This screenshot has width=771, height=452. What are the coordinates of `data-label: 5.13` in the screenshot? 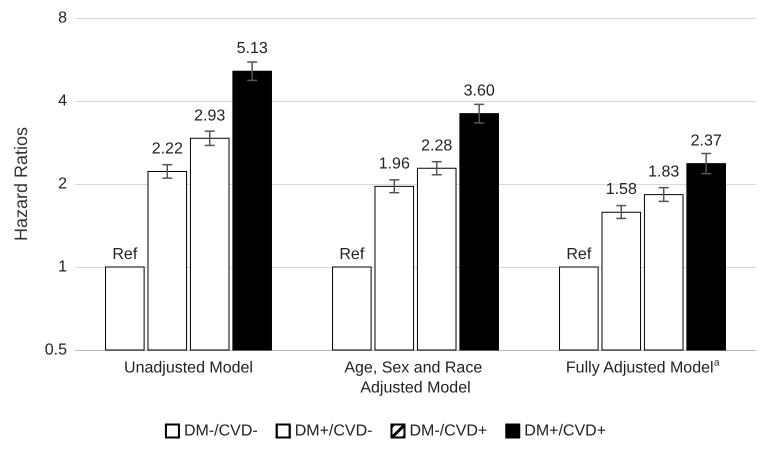 It's located at (252, 49).